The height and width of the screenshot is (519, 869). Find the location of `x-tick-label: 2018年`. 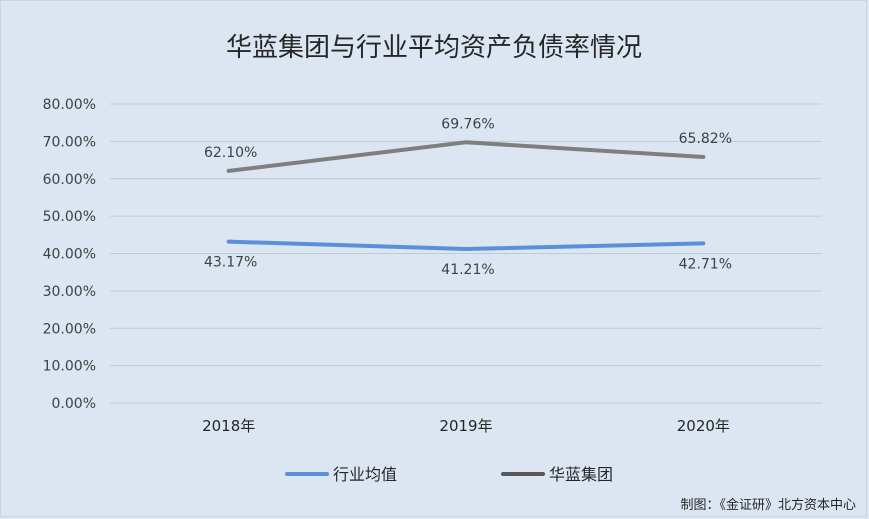

x-tick-label: 2018年 is located at coordinates (228, 426).